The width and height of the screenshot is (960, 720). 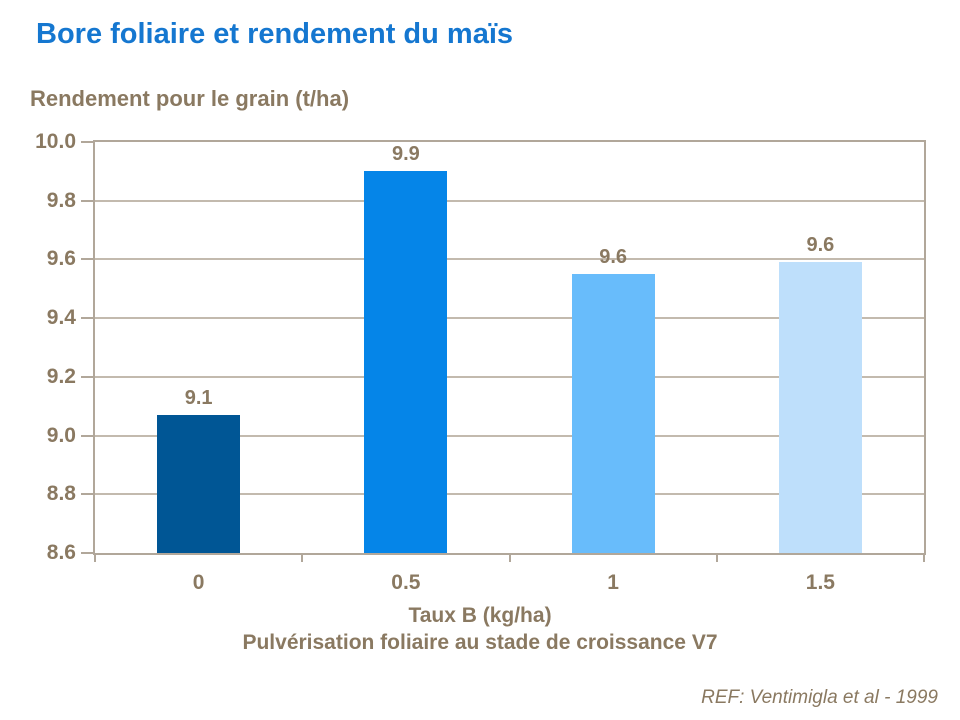 I want to click on y-axis-title: Rendement pour le grain (t/ha), so click(x=190, y=98).